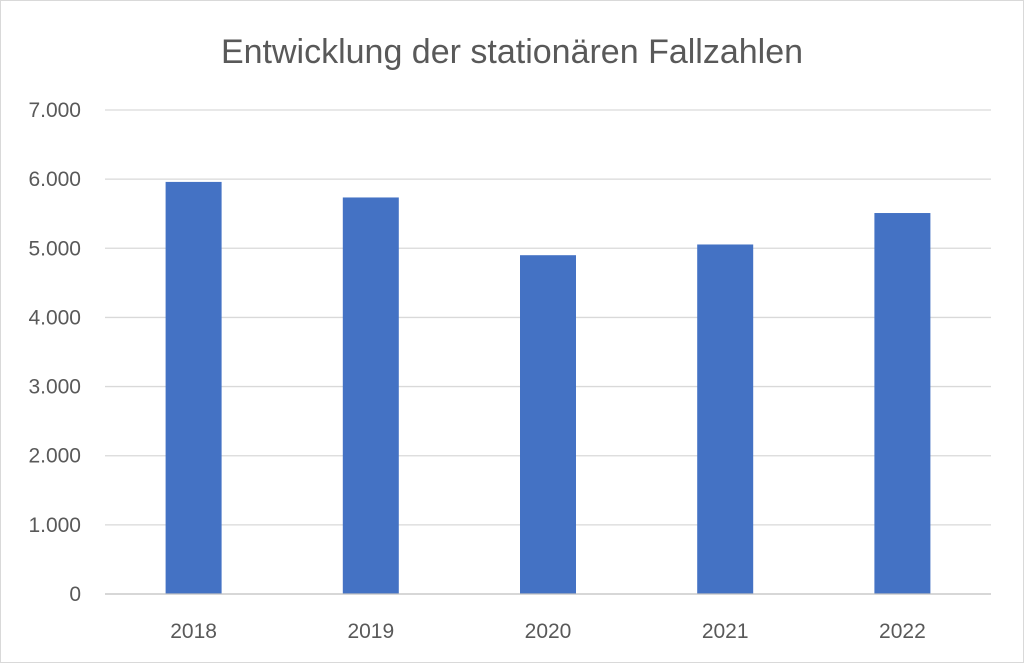 The height and width of the screenshot is (663, 1024). I want to click on bar-2022, so click(902, 403).